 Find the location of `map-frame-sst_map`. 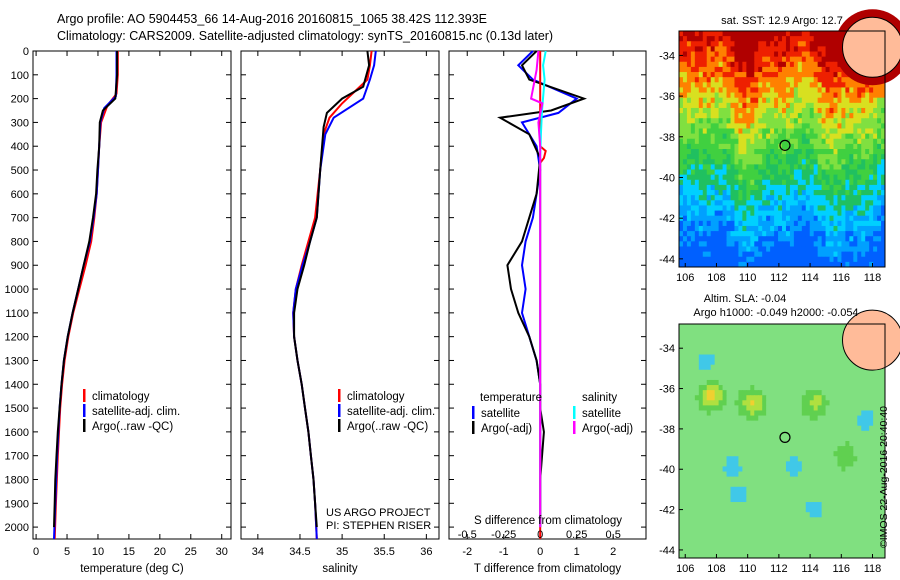

map-frame-sst_map is located at coordinates (782, 149).